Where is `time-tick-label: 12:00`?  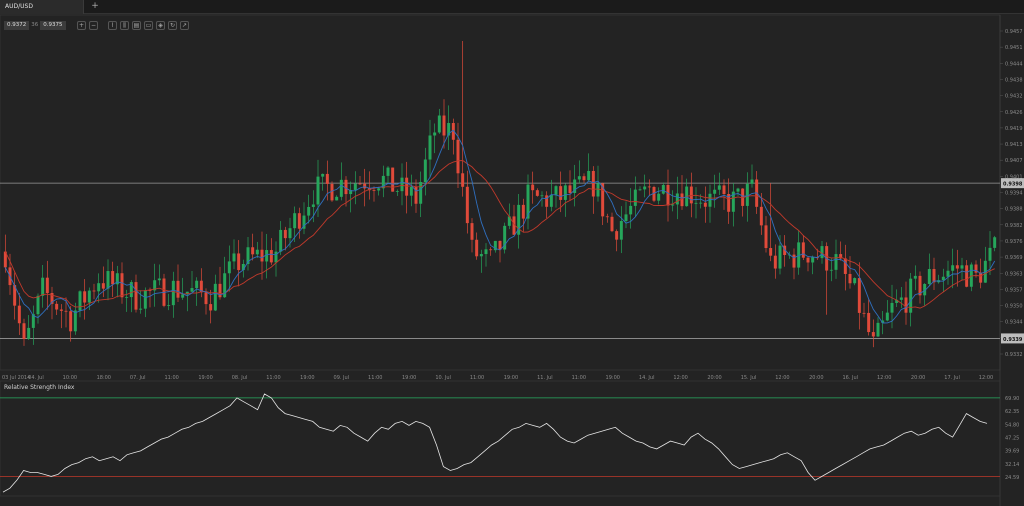 time-tick-label: 12:00 is located at coordinates (782, 378).